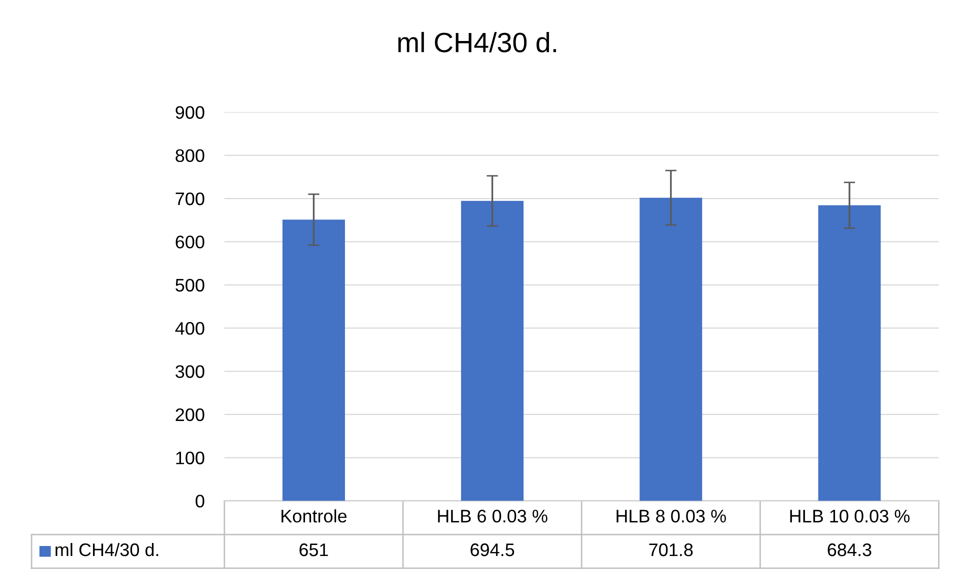 The width and height of the screenshot is (955, 581). I want to click on data-label: 694.5, so click(492, 549).